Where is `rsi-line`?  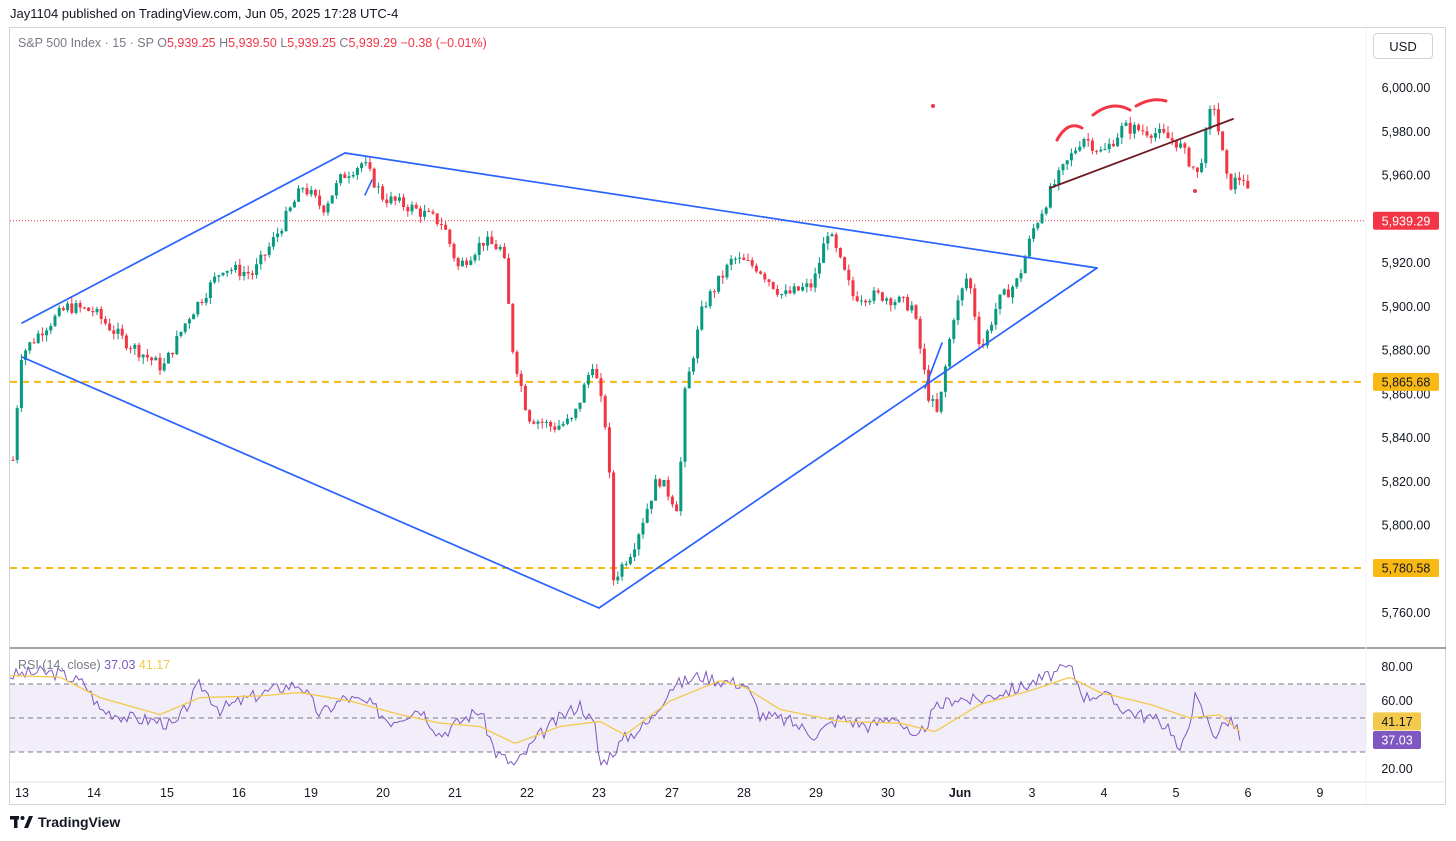 rsi-line is located at coordinates (625, 715).